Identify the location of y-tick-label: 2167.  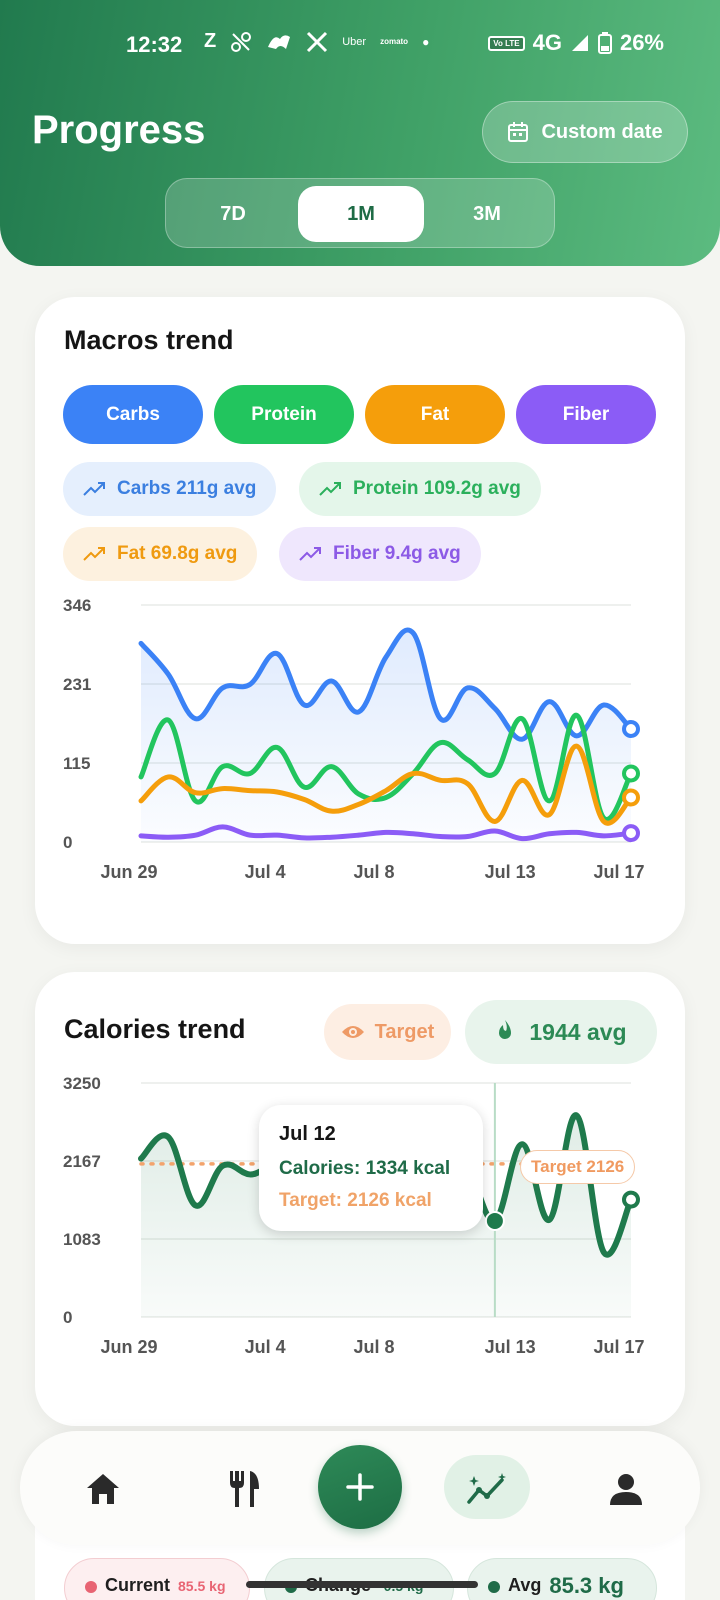
(82, 1161).